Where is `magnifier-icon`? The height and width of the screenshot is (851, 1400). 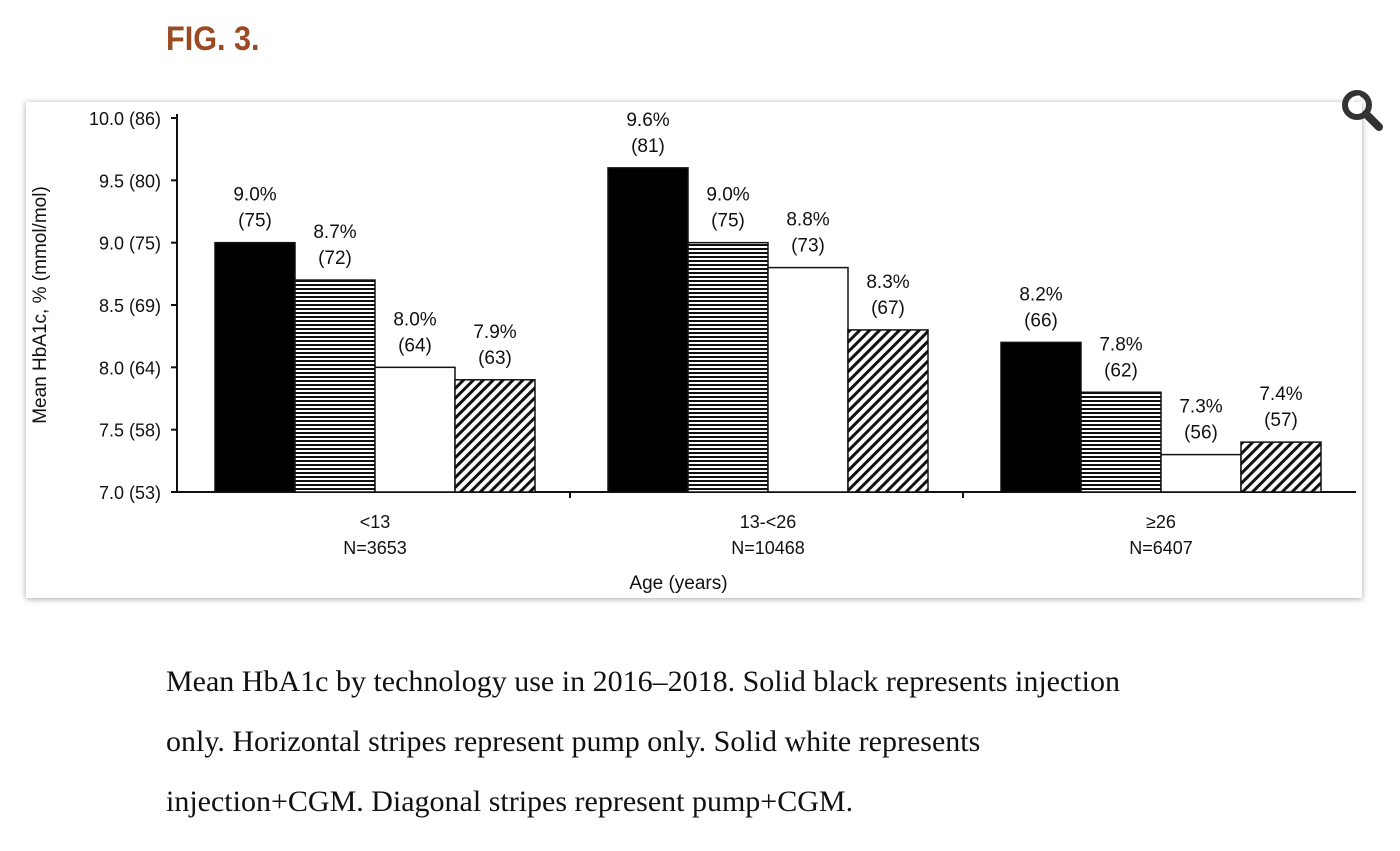 magnifier-icon is located at coordinates (1362, 110).